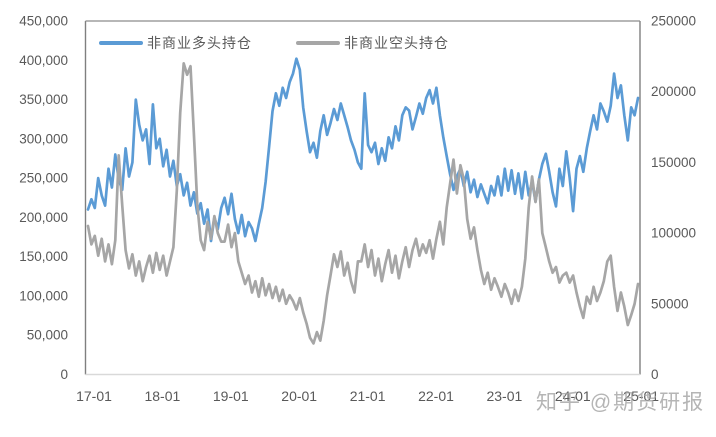 The width and height of the screenshot is (716, 437). Describe the element at coordinates (436, 396) in the screenshot. I see `x-axis-tick-label: 22-01` at that location.